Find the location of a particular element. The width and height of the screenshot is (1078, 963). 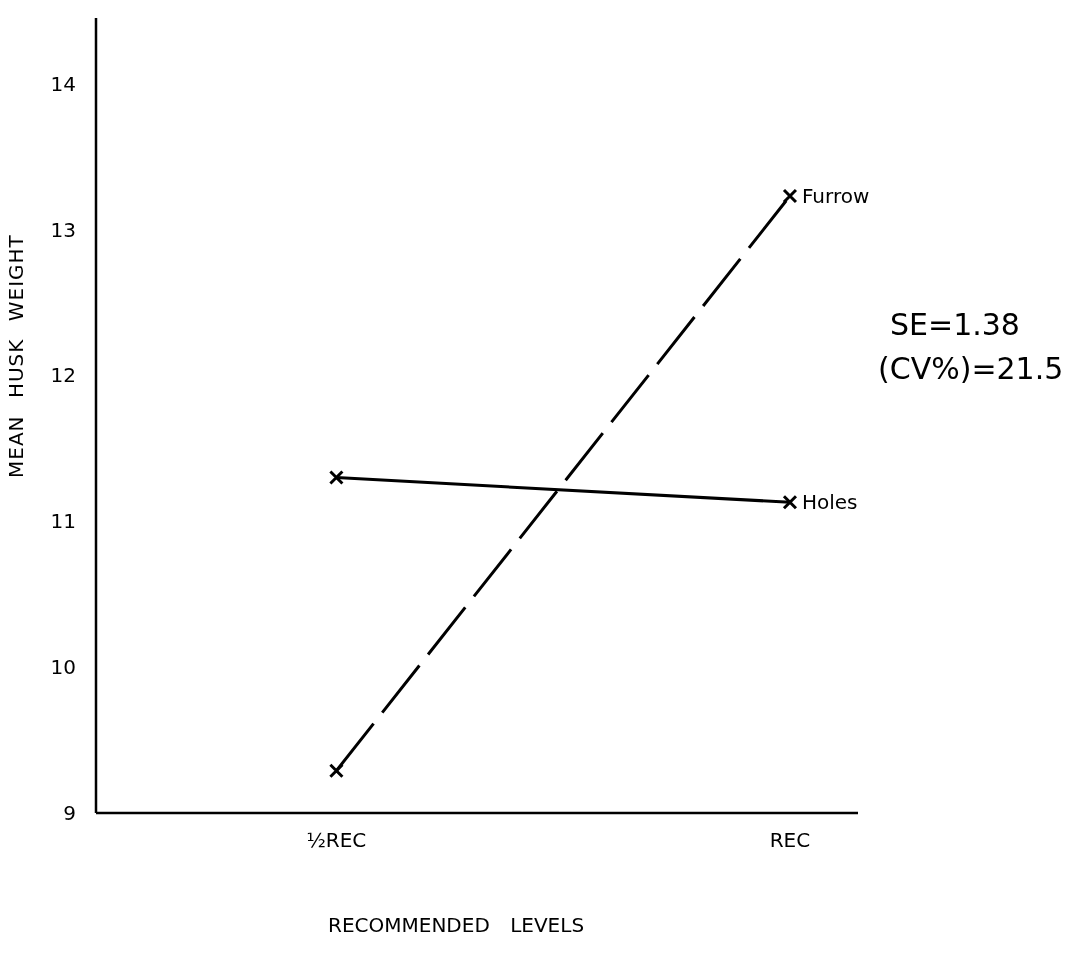

y-tick-label: 10 is located at coordinates (63, 667).